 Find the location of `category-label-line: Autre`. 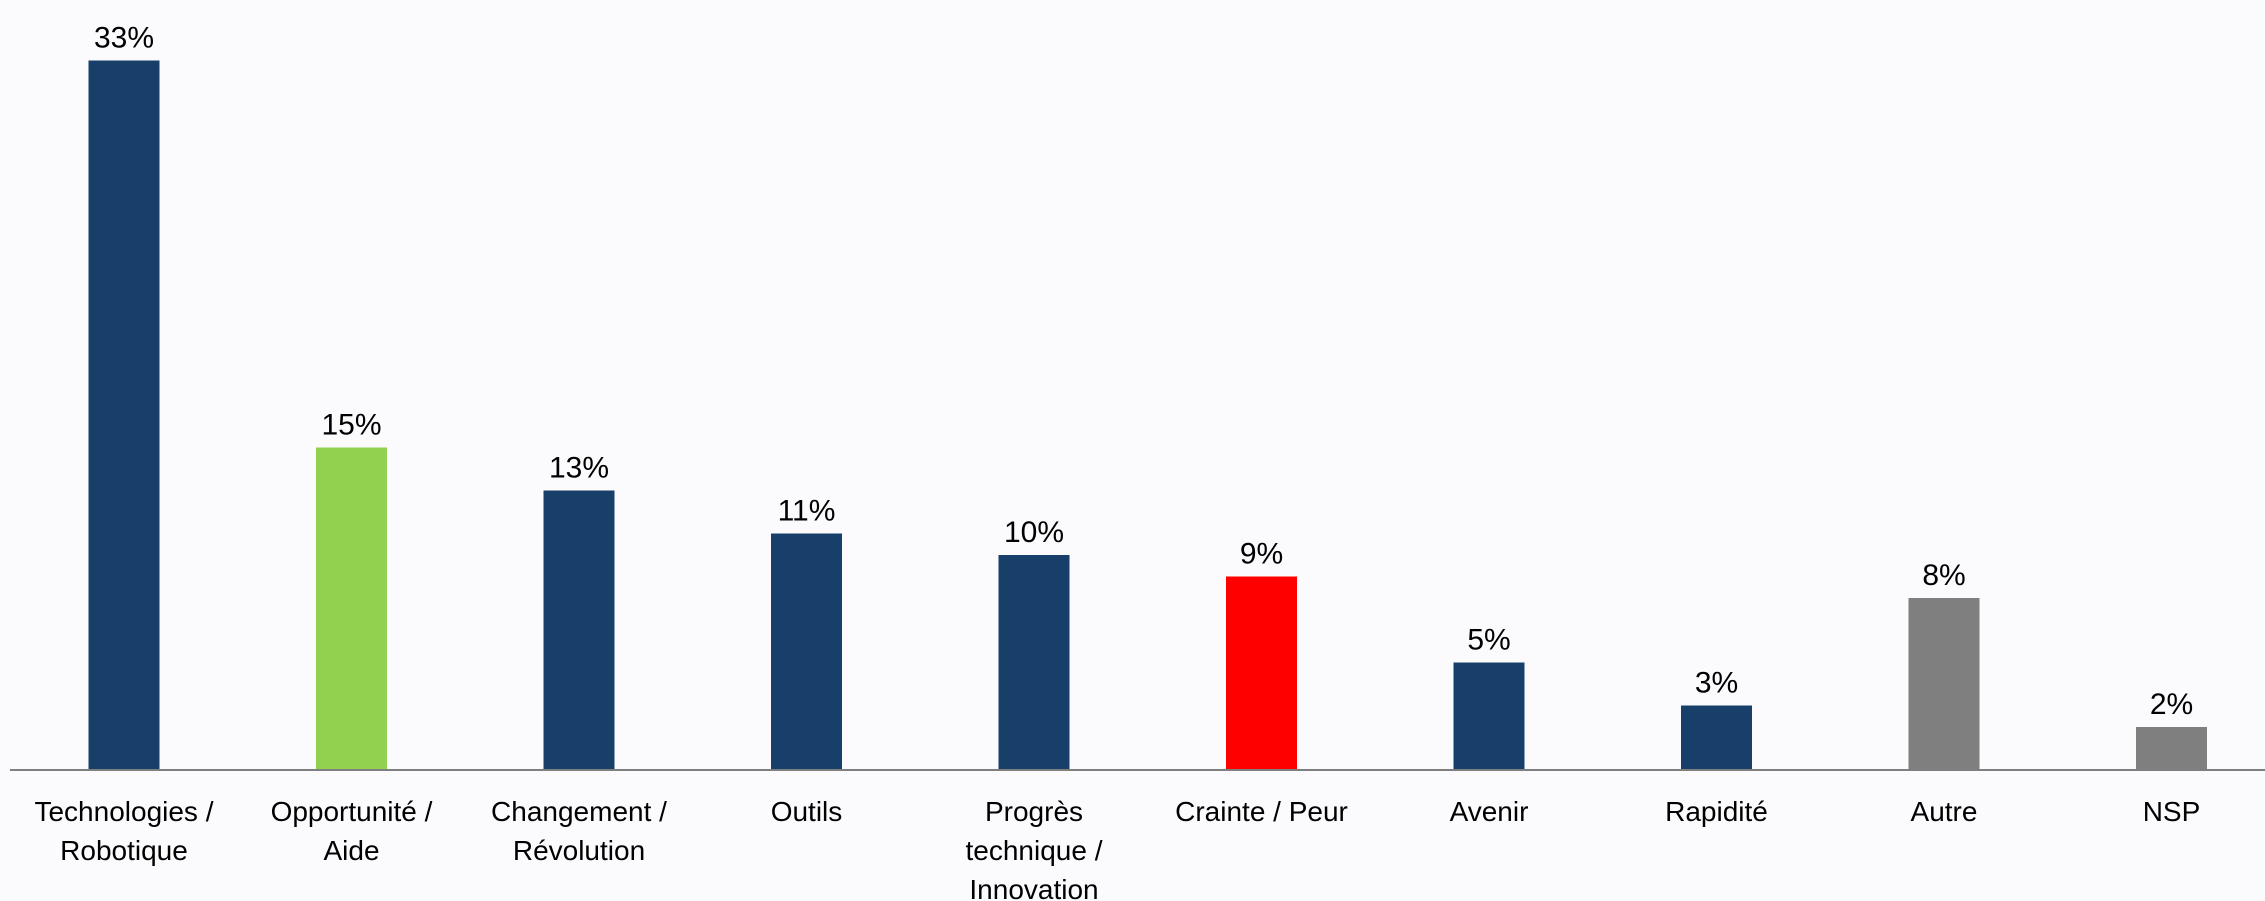

category-label-line: Autre is located at coordinates (1944, 811).